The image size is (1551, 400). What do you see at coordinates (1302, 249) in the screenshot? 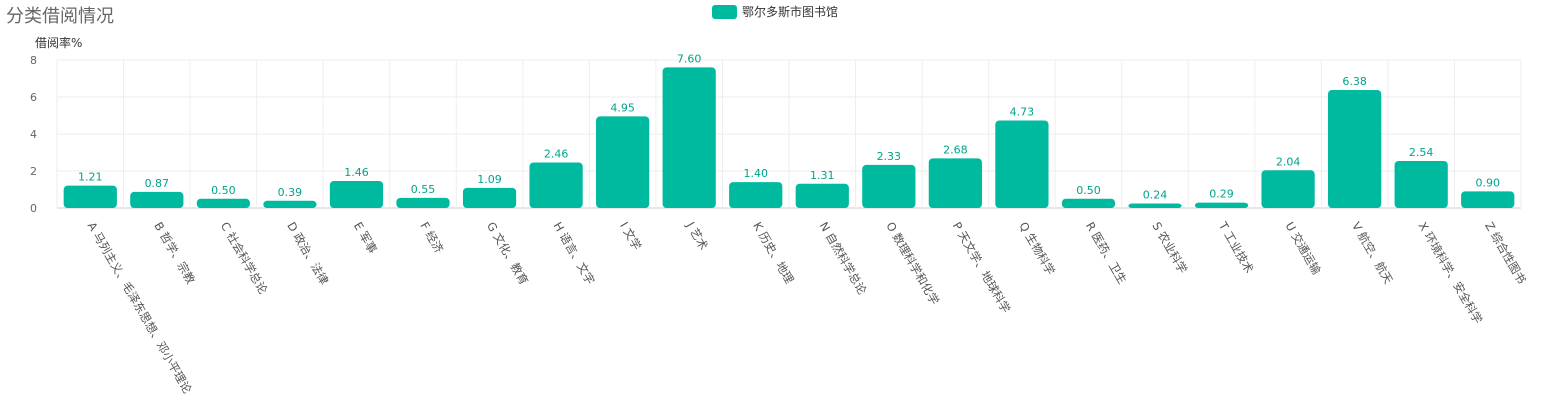
I see `x-tick-label: U 交通运输` at bounding box center [1302, 249].